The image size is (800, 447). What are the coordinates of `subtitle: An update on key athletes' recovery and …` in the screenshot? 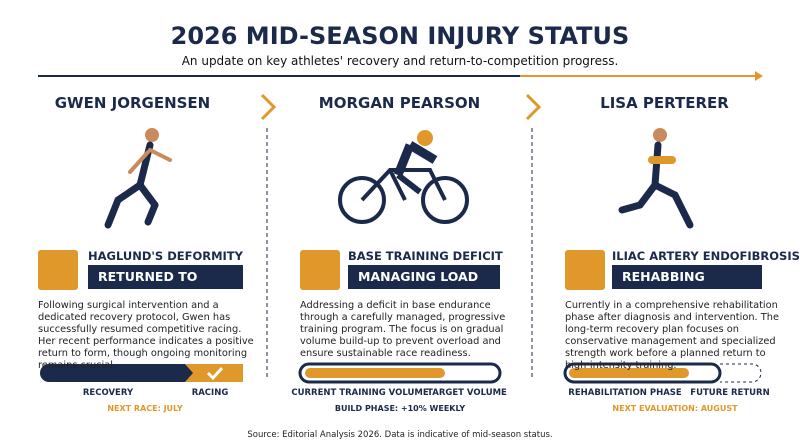 It's located at (400, 61).